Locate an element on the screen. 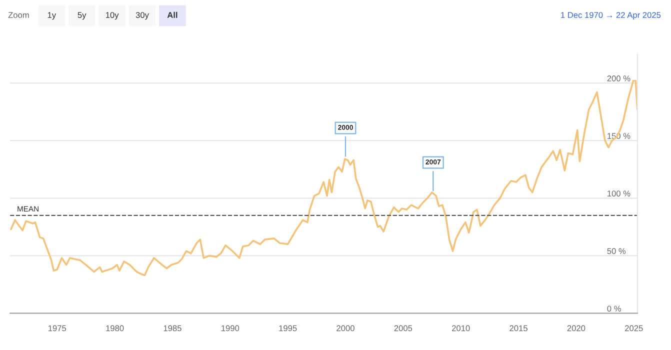  y-tick-label: 200 % is located at coordinates (618, 78).